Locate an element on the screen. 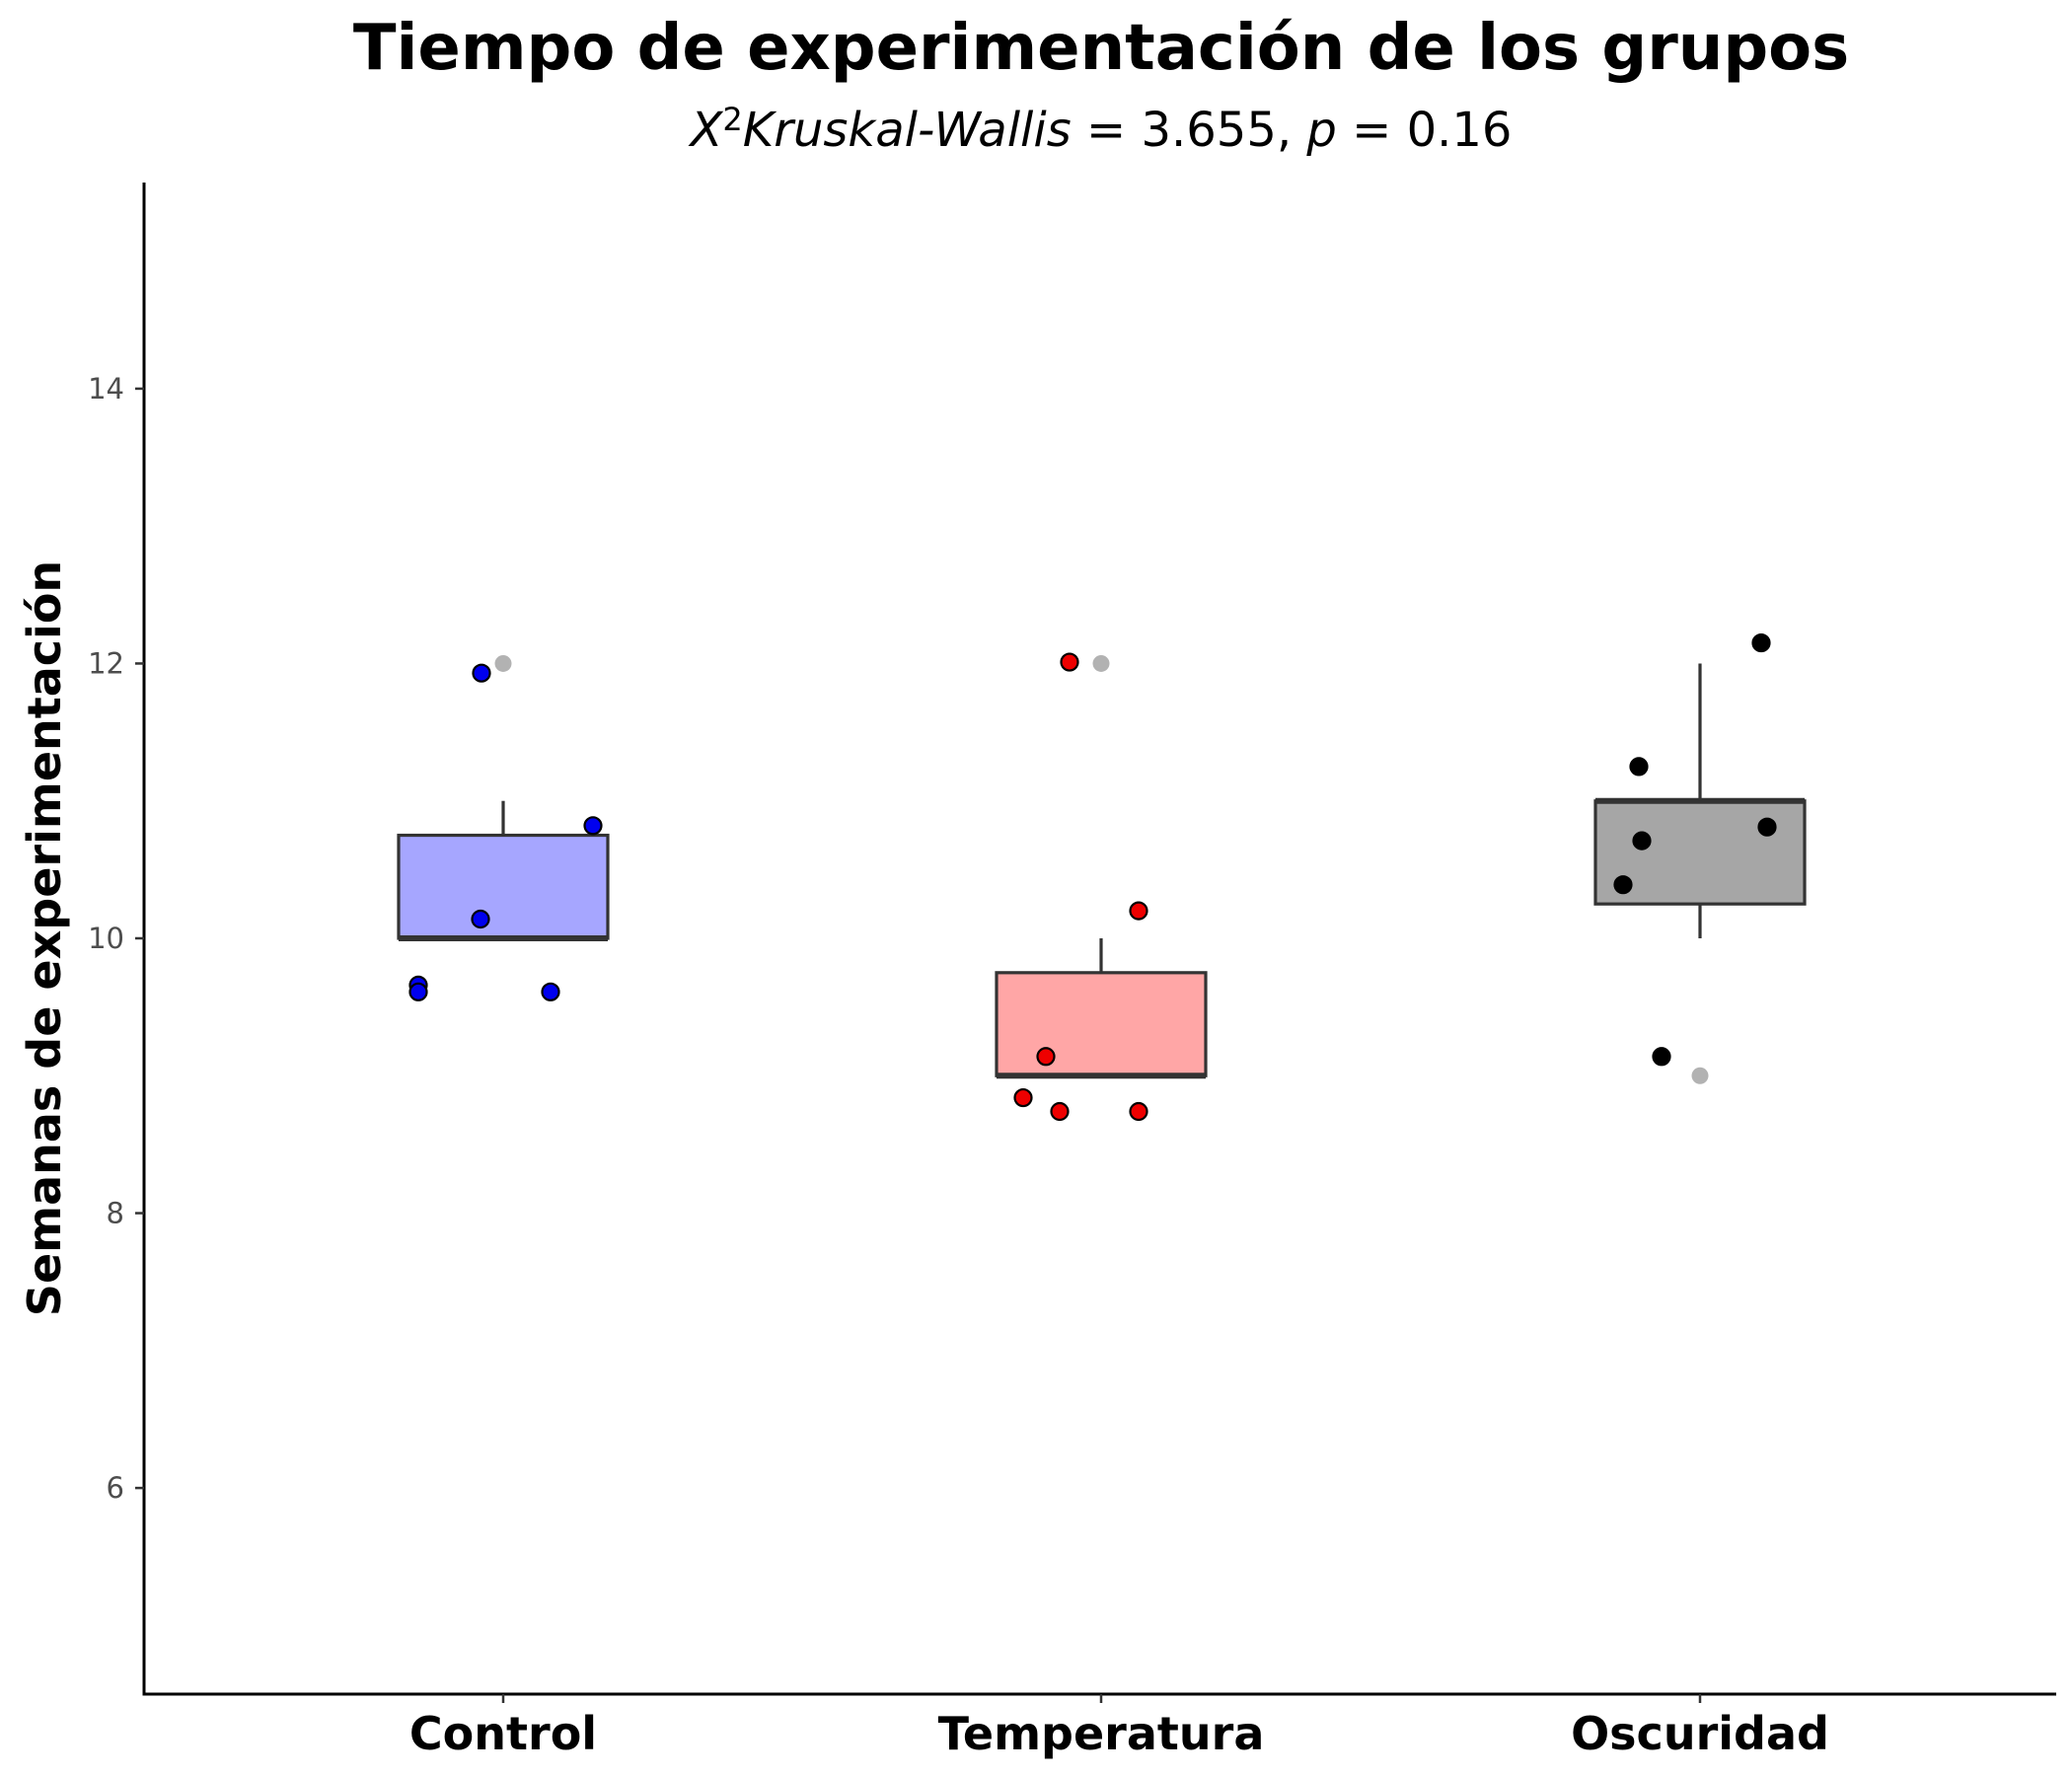 The width and height of the screenshot is (2072, 1776). y-axis-title: Semanas de experimentación is located at coordinates (45, 938).